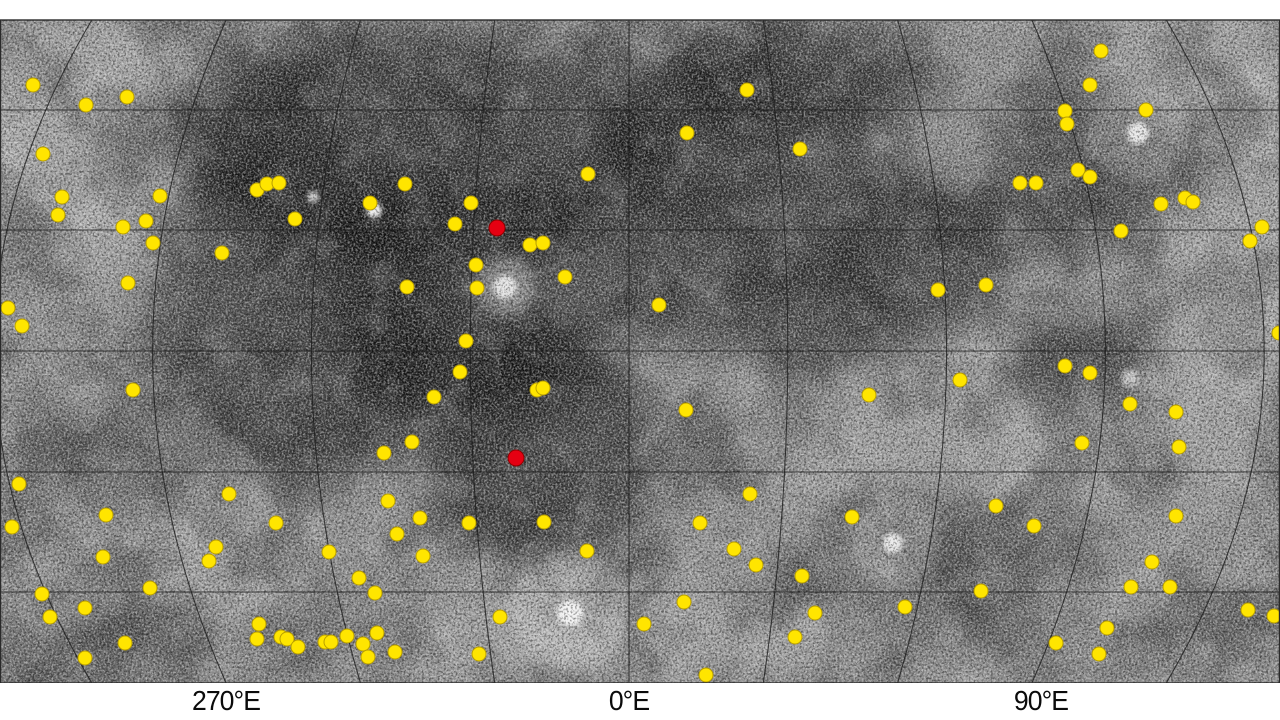  Describe the element at coordinates (226, 700) in the screenshot. I see `x-tick-label-270e: 270°E` at that location.